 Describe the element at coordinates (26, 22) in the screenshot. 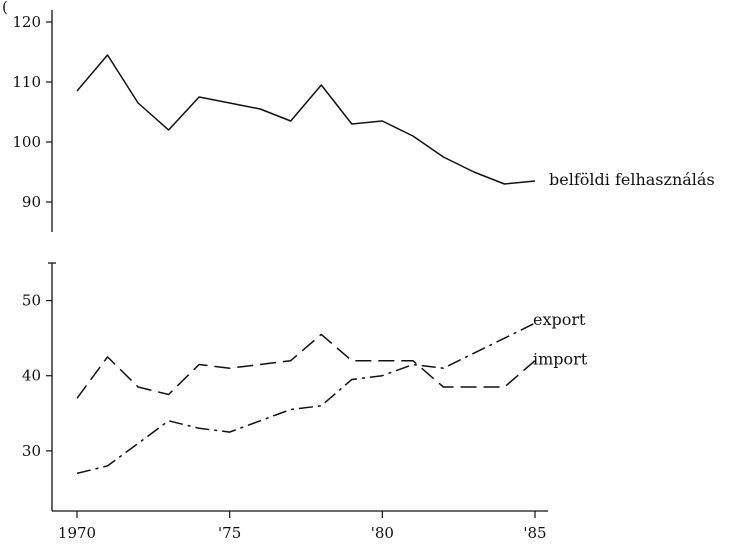

I see `y-tick-label-upper: 120` at that location.